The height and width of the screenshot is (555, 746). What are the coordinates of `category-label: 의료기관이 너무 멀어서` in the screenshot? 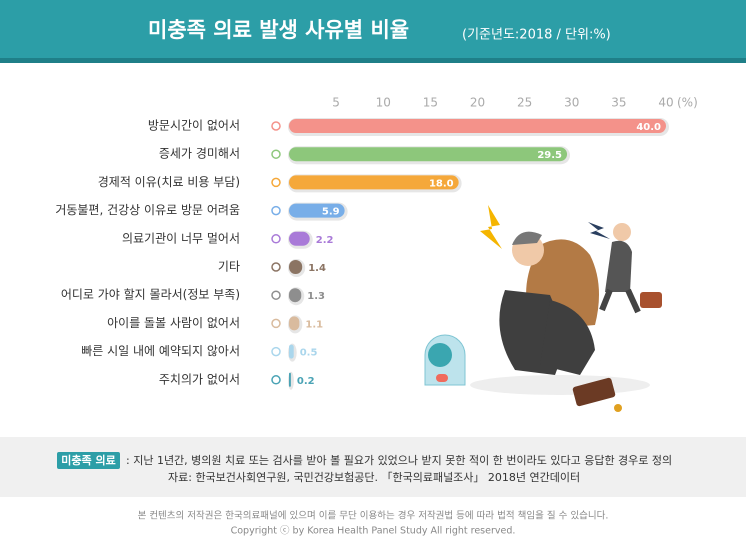 It's located at (181, 238).